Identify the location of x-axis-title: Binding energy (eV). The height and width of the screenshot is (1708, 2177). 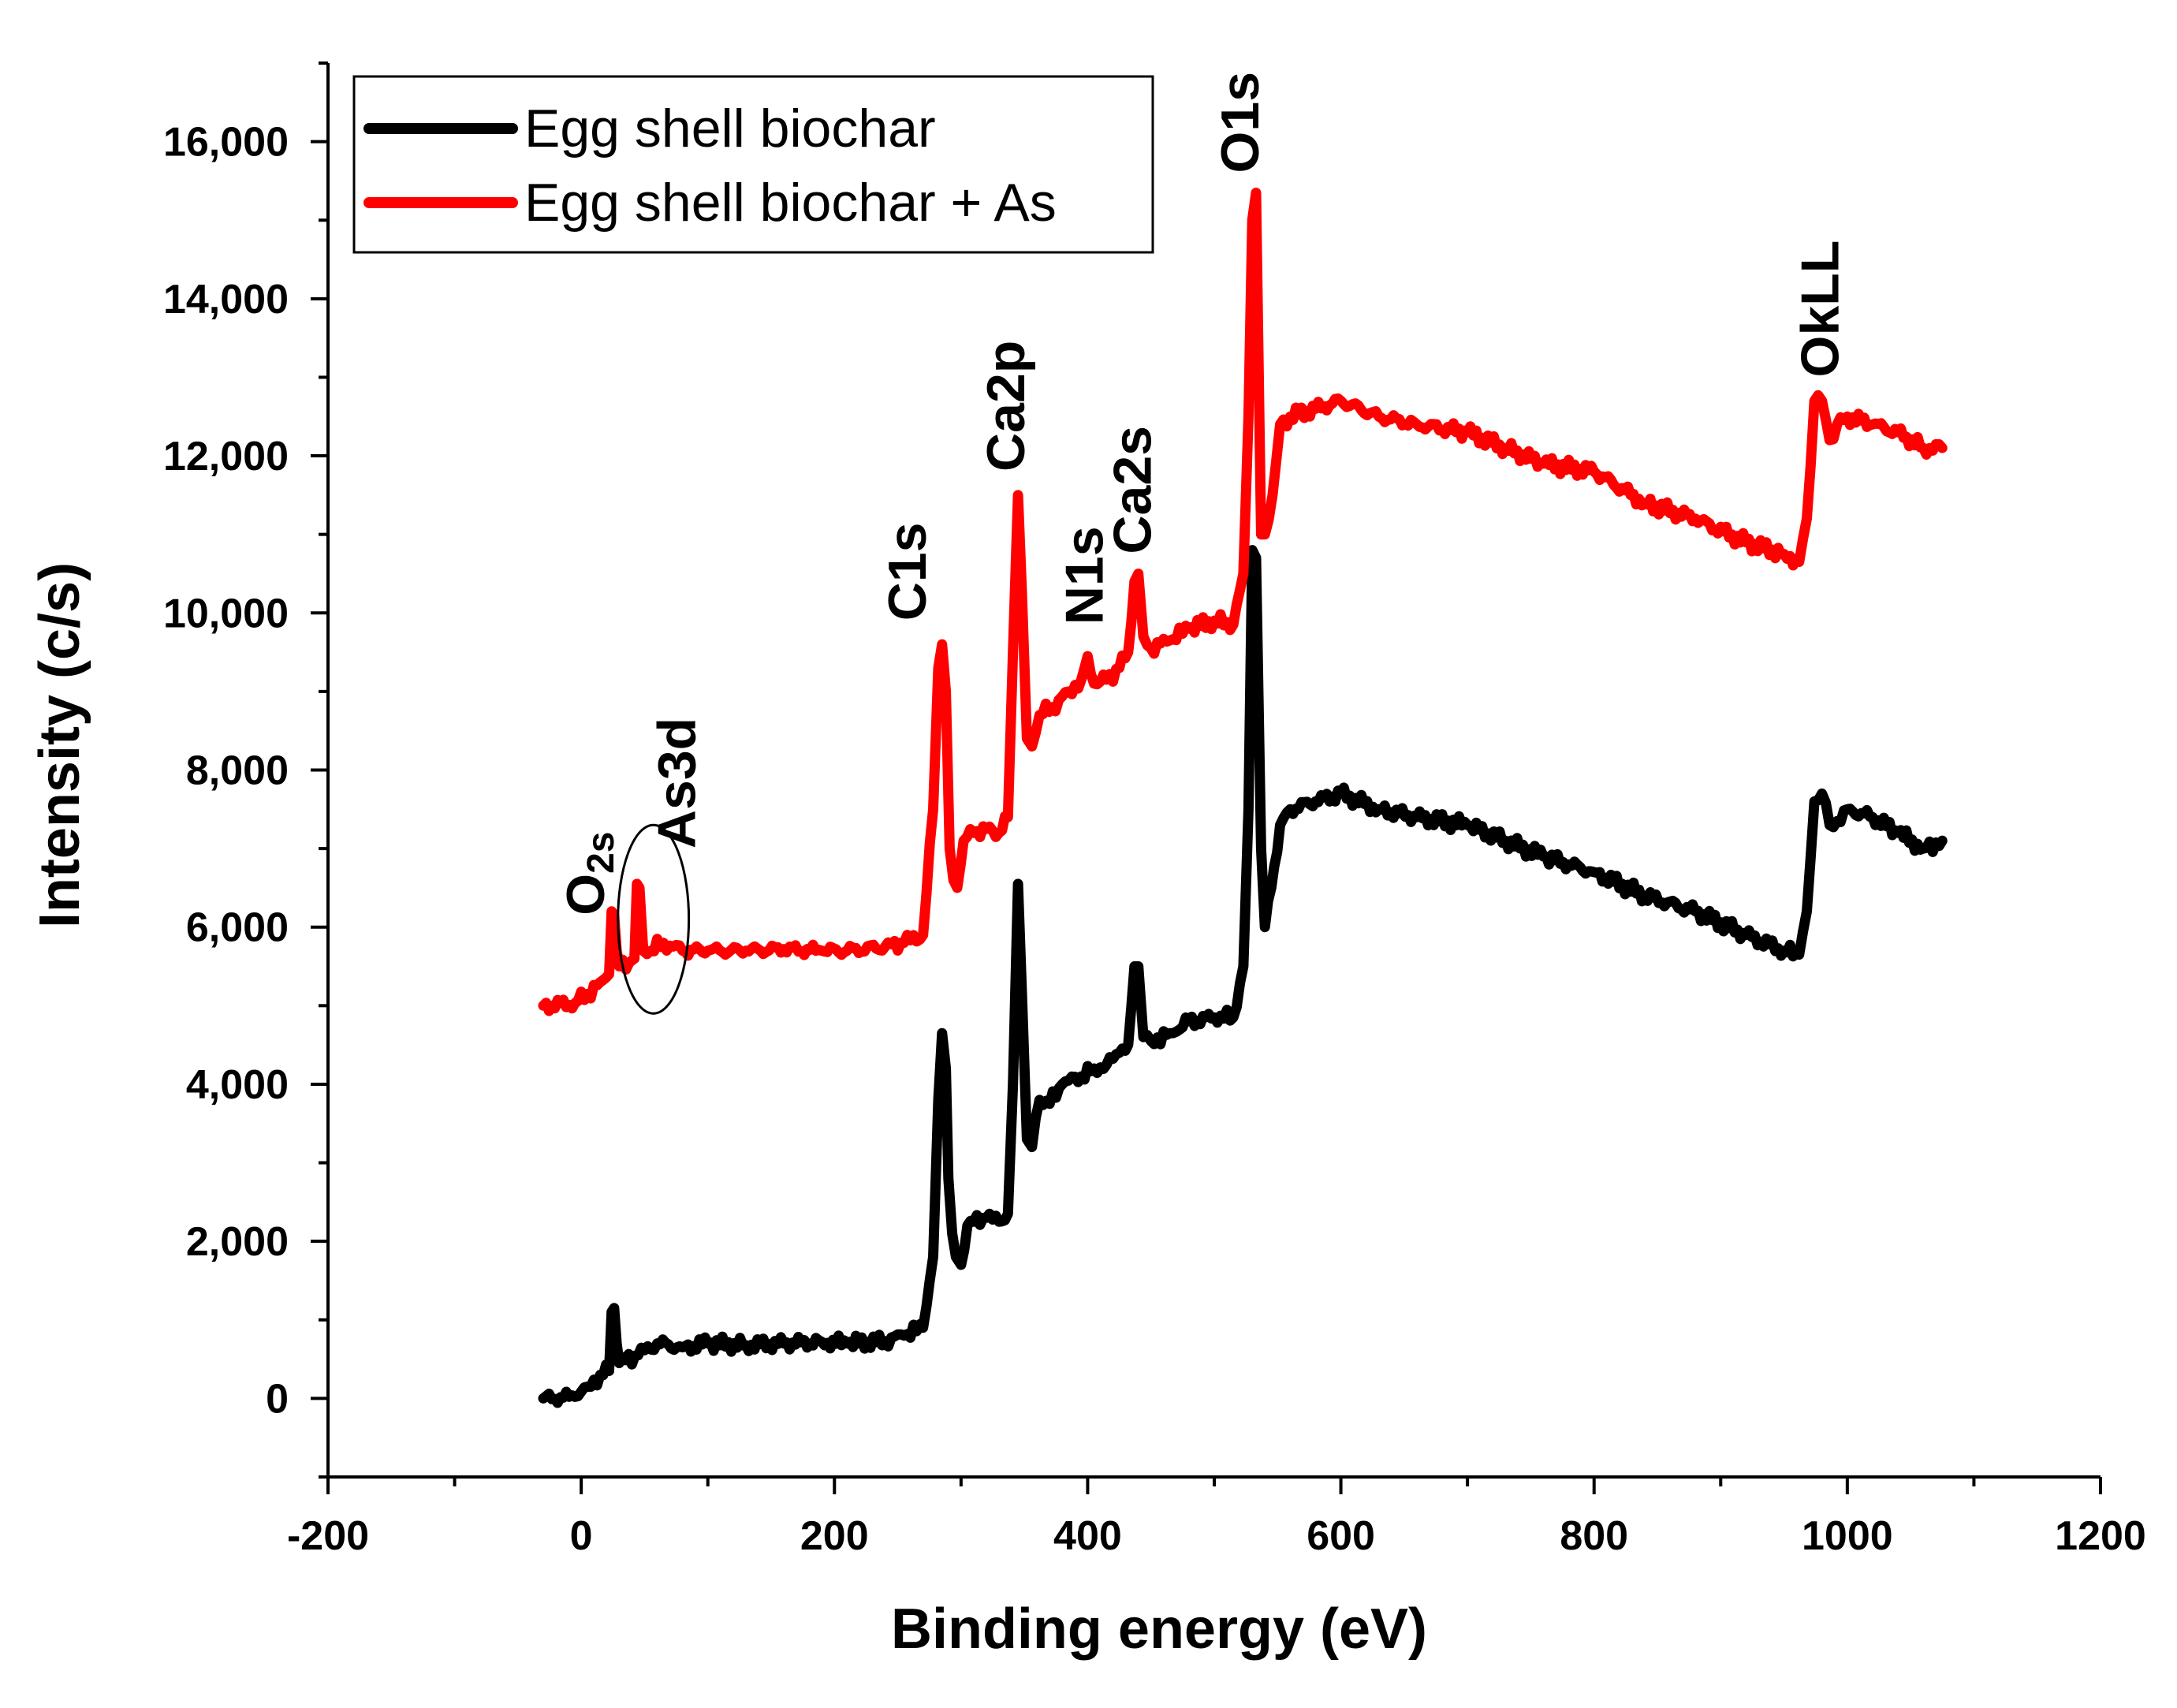
(1159, 1629).